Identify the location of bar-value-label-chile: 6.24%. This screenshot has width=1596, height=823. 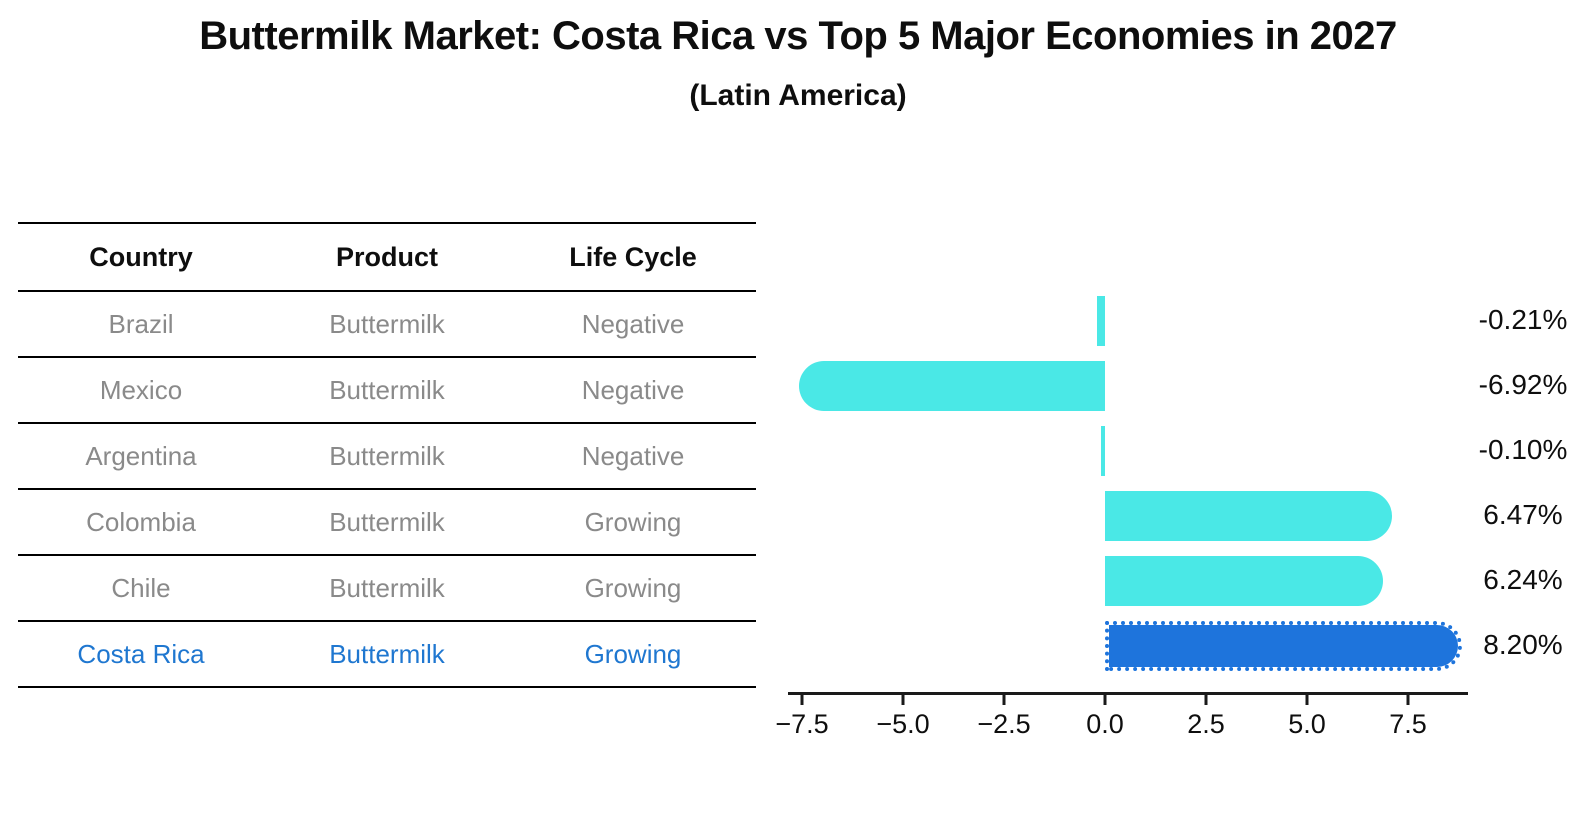
(1523, 579).